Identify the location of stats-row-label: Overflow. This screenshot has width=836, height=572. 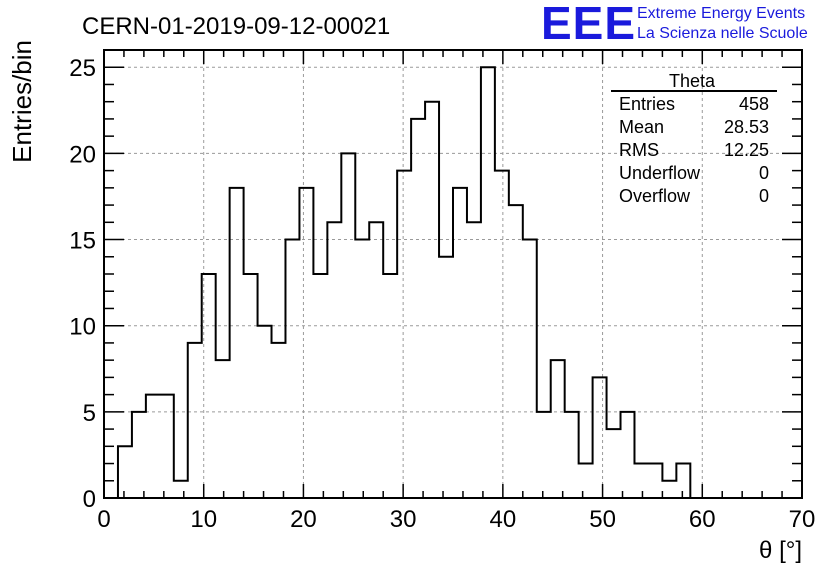
(655, 196).